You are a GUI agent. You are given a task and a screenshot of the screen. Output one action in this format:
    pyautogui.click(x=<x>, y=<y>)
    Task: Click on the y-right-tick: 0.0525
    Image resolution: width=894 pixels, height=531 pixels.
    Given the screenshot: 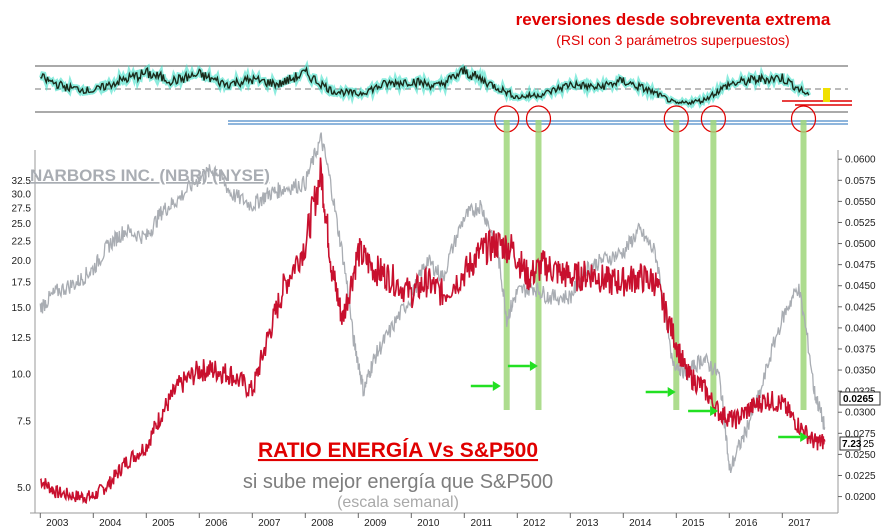 What is the action you would take?
    pyautogui.click(x=860, y=223)
    